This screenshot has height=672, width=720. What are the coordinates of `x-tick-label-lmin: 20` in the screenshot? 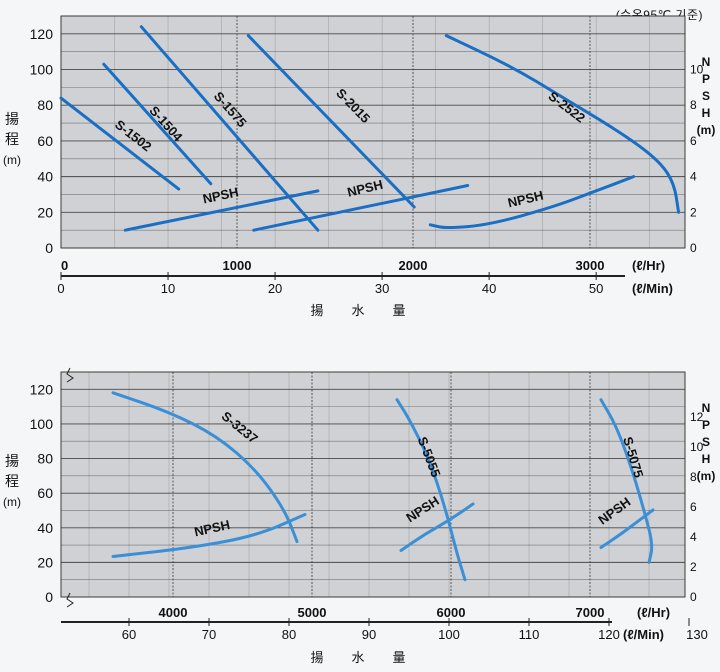 It's located at (275, 288).